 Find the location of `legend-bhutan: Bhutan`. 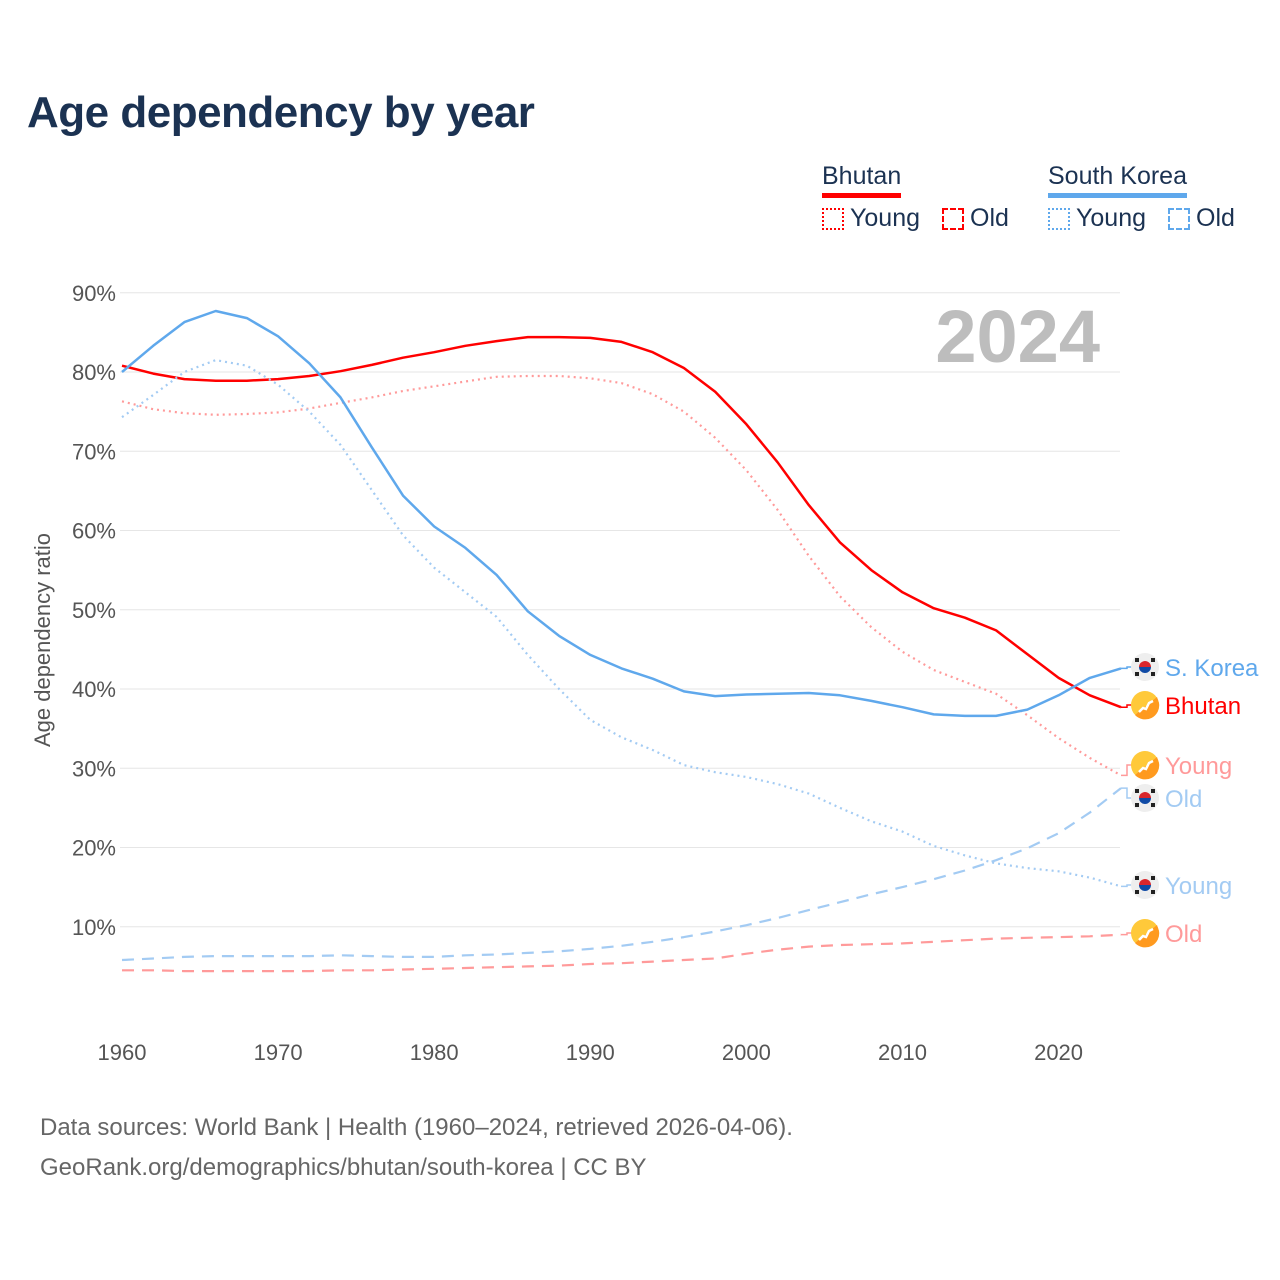

legend-bhutan: Bhutan is located at coordinates (862, 180).